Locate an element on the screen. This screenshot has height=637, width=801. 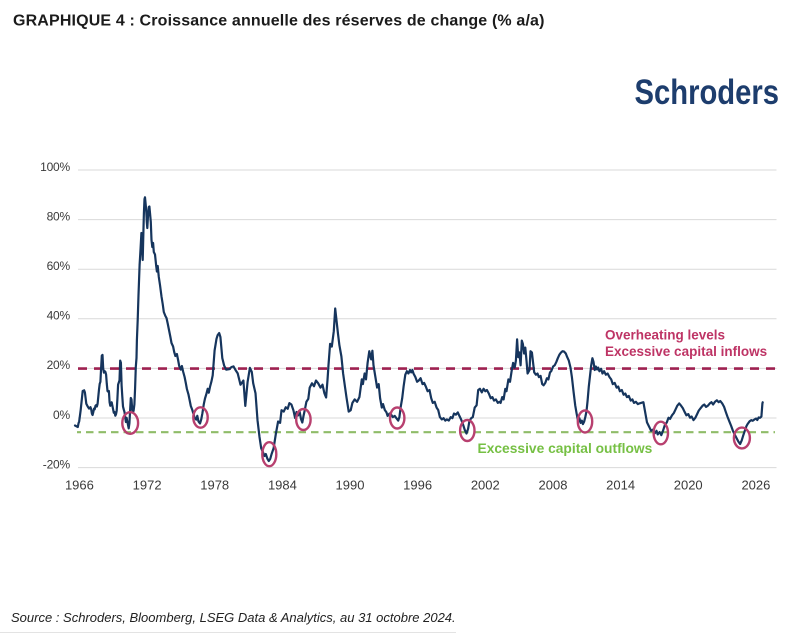
svg-text: 60% is located at coordinates (59, 266).